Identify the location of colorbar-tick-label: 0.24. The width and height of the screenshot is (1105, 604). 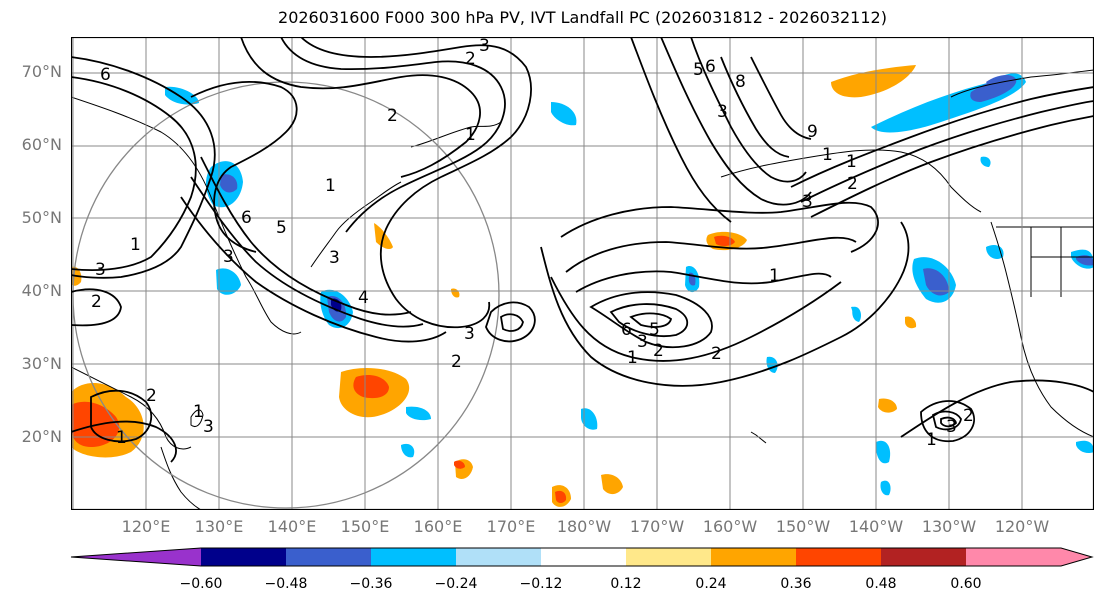
(711, 584).